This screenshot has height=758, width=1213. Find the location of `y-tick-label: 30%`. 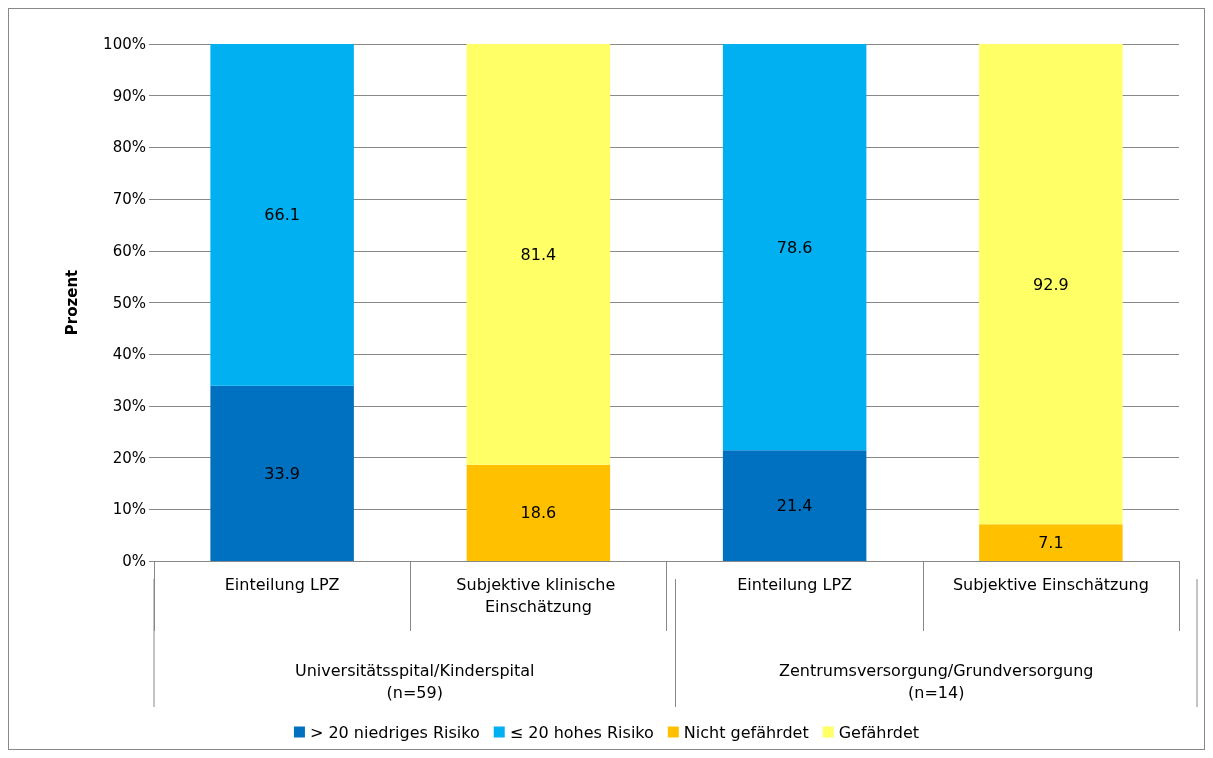

y-tick-label: 30% is located at coordinates (129, 405).